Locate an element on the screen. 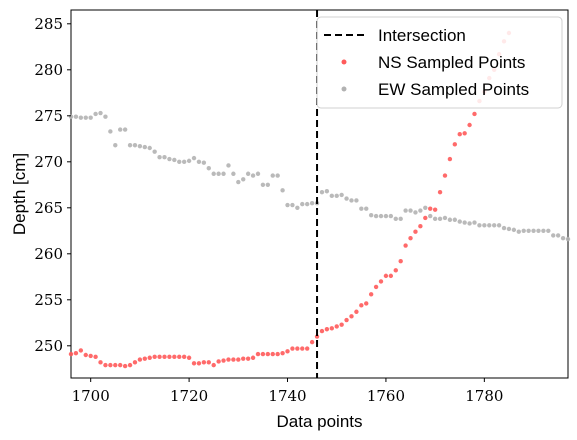  y-tick-label: 275 is located at coordinates (48, 116).